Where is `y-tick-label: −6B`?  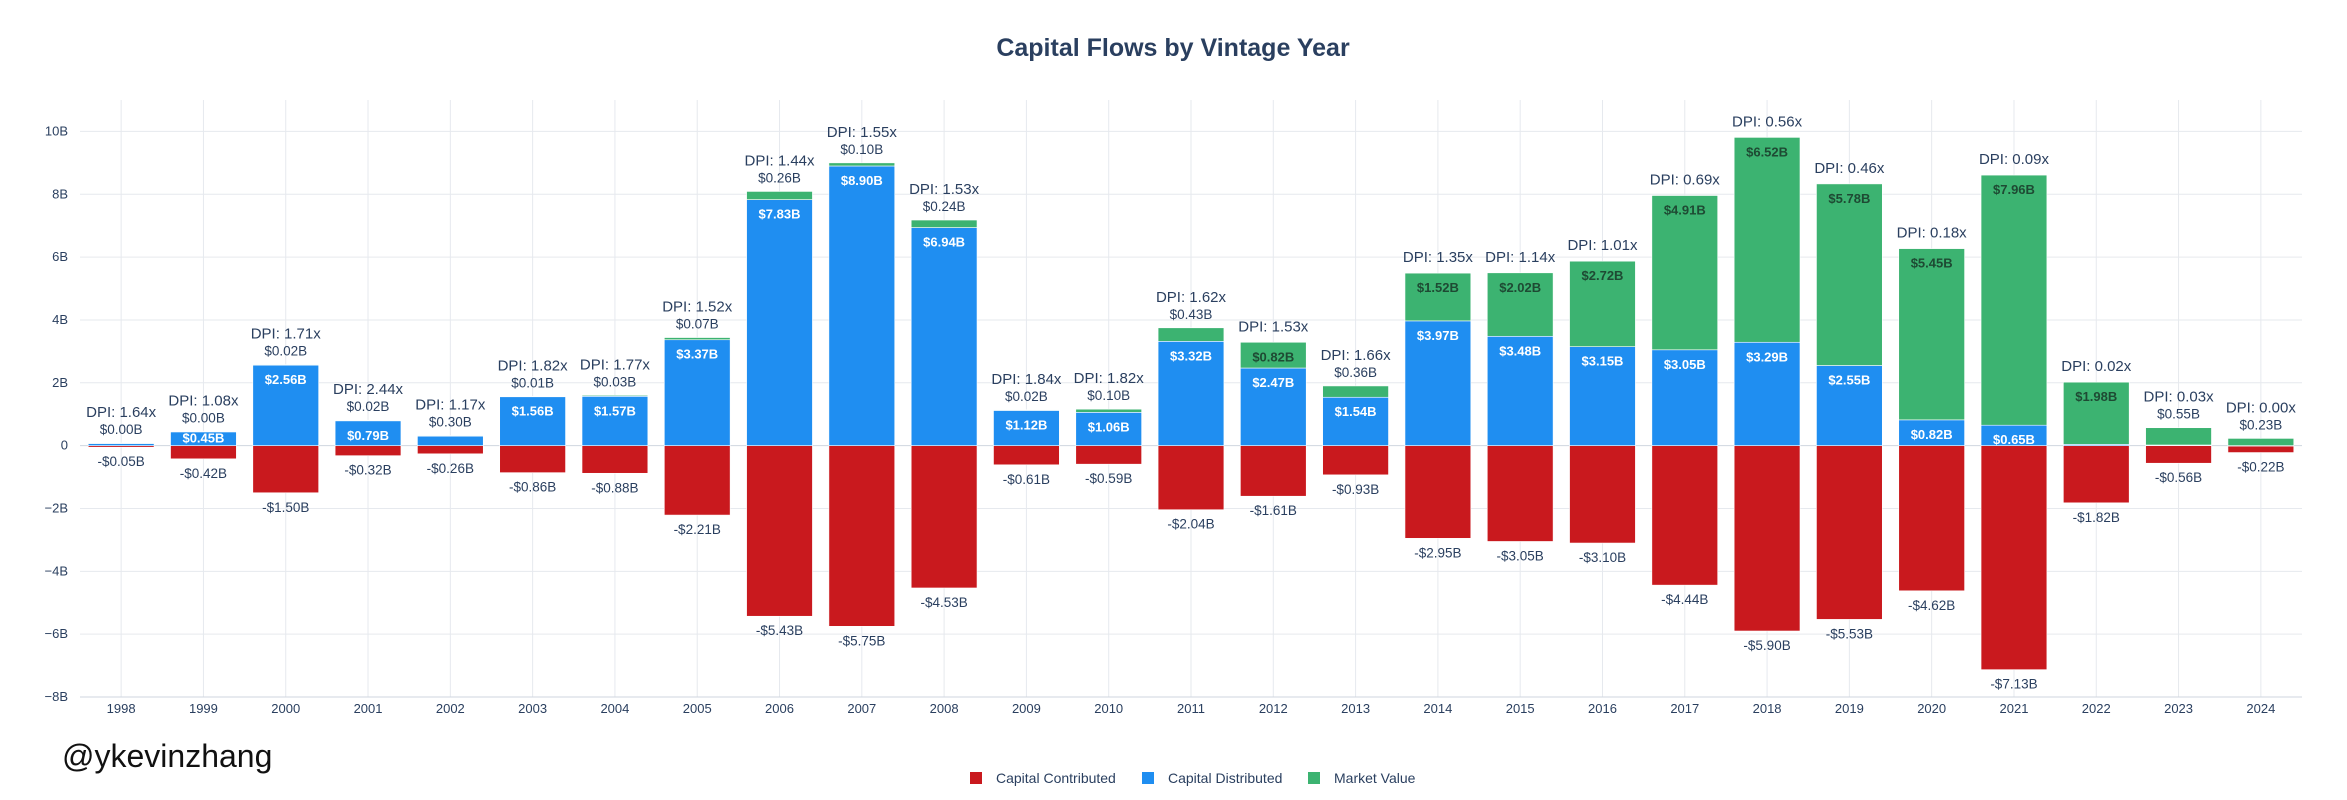
y-tick-label: −6B is located at coordinates (57, 633).